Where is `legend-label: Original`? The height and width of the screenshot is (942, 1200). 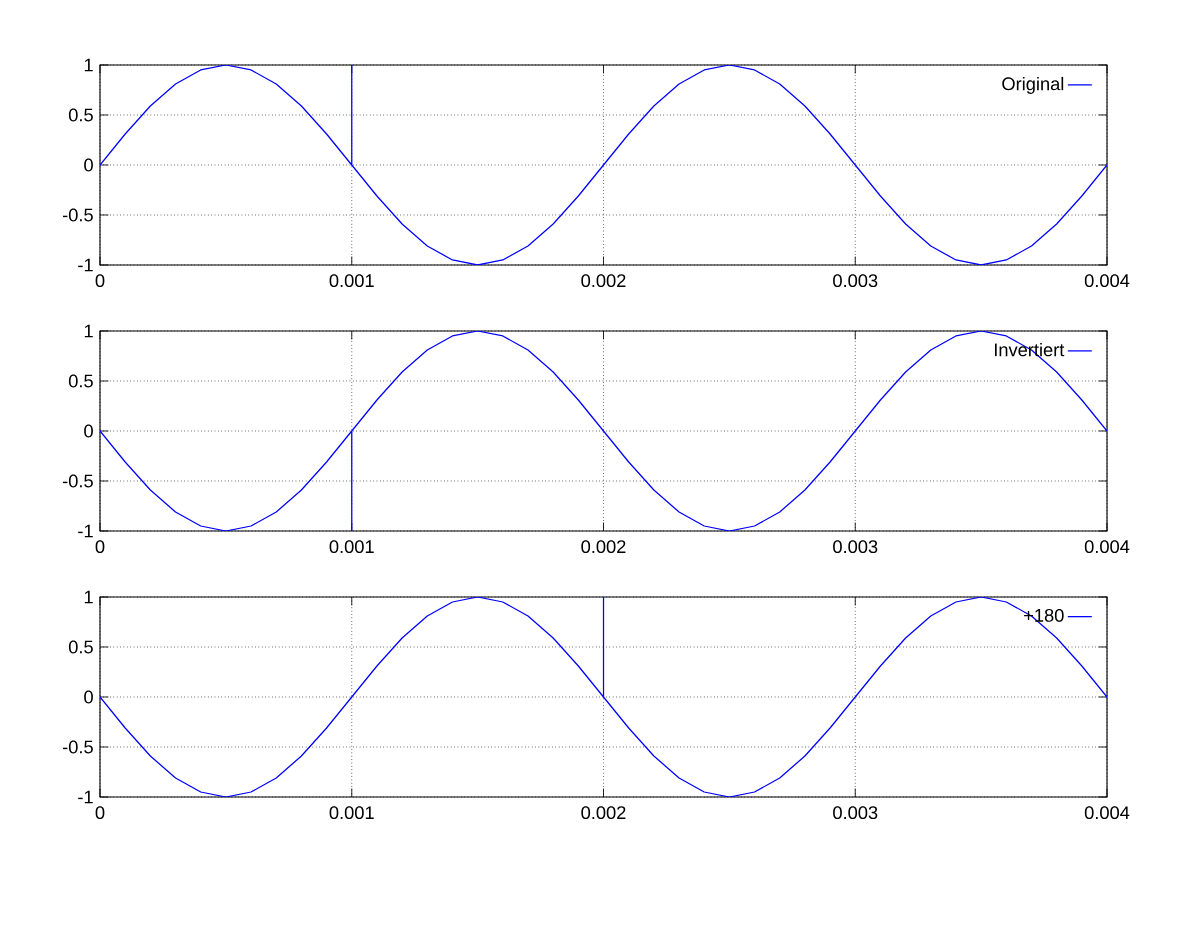
legend-label: Original is located at coordinates (1033, 85).